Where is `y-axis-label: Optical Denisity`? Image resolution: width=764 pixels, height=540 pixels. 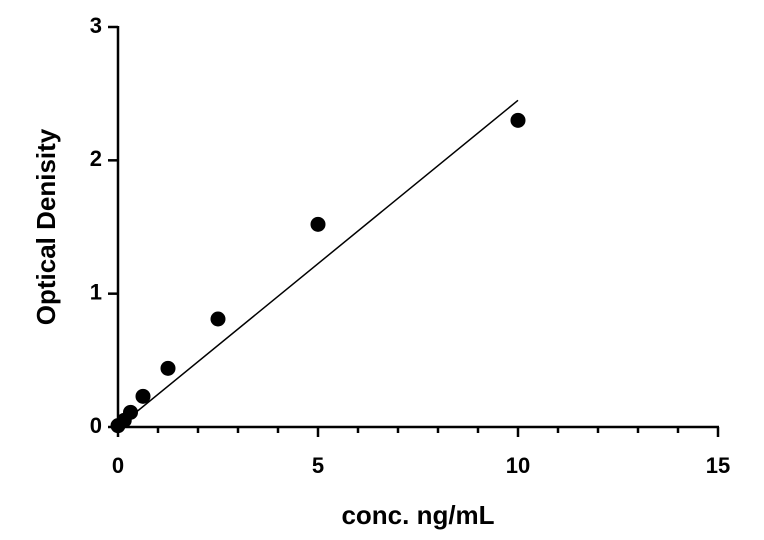 y-axis-label: Optical Denisity is located at coordinates (46, 226).